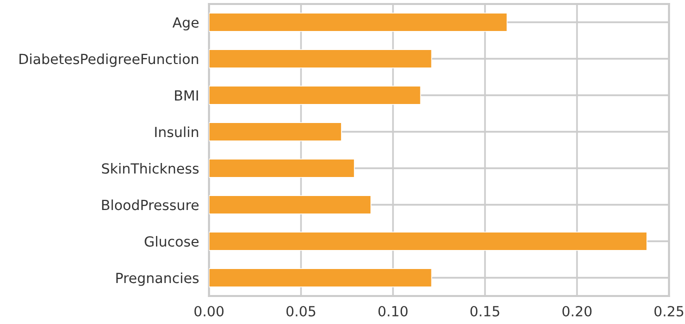  What do you see at coordinates (186, 95) in the screenshot?
I see `y-tick-label: BMI` at bounding box center [186, 95].